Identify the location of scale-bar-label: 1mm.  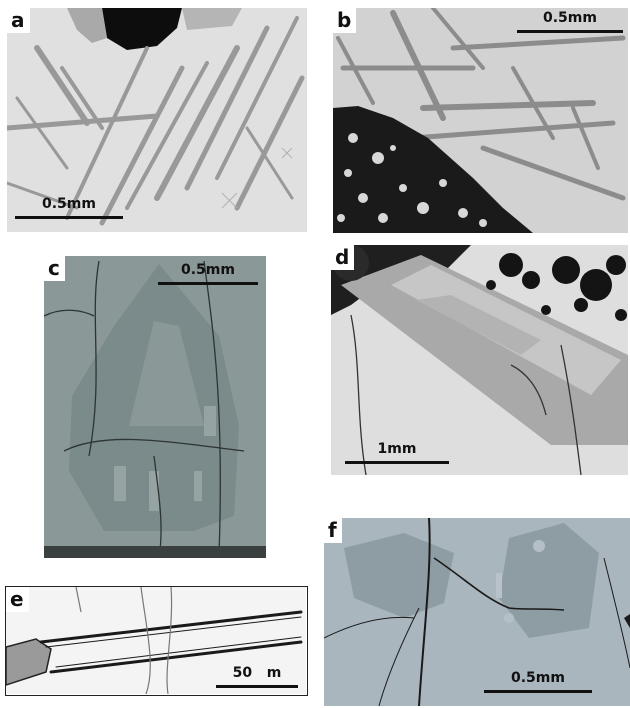
(397, 449).